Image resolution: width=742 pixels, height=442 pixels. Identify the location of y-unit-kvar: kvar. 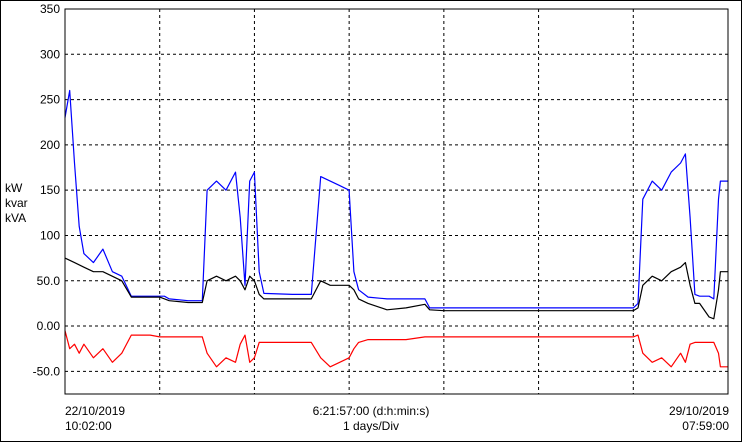
(16, 203).